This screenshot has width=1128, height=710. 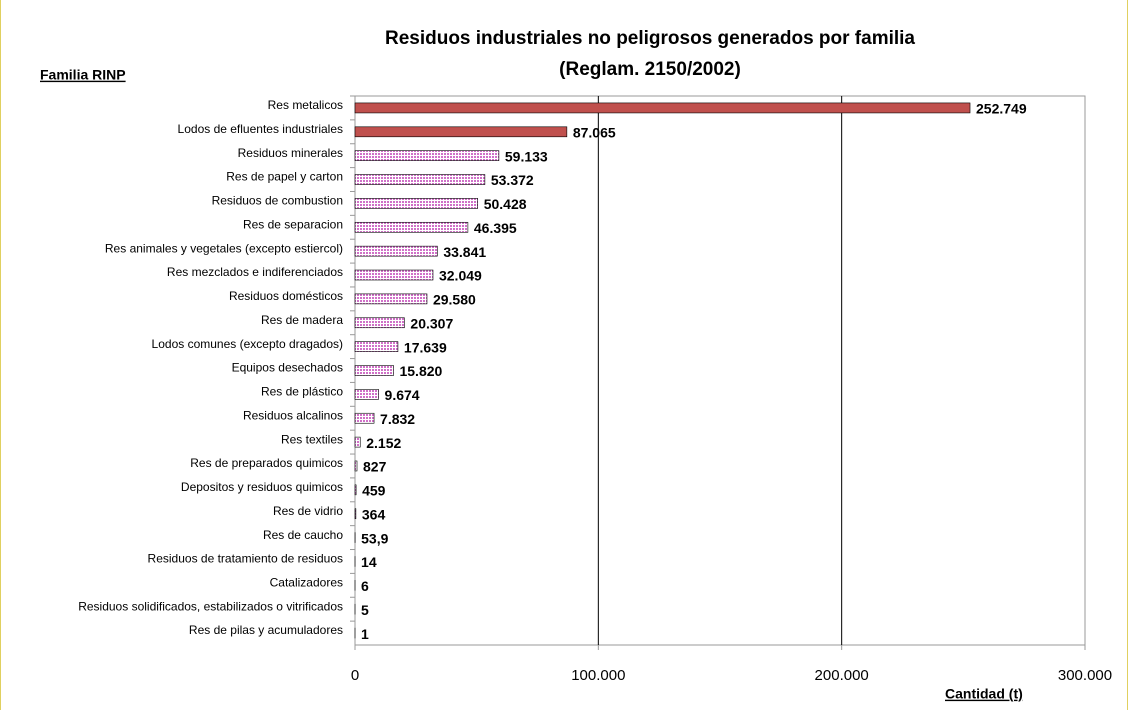 I want to click on y-tick-label: Lodos comunes (excepto dragados), so click(x=247, y=344).